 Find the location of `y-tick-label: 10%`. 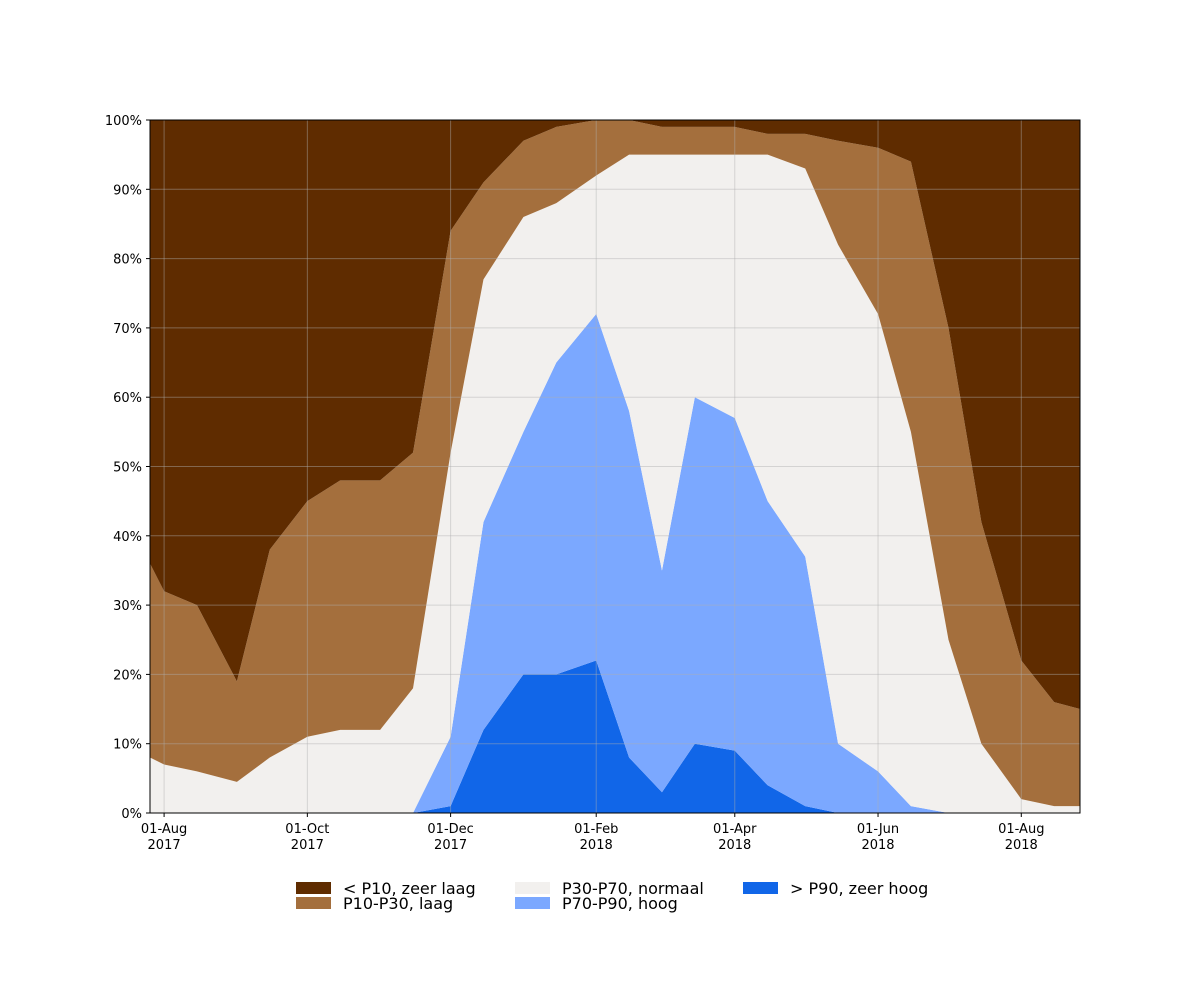

y-tick-label: 10% is located at coordinates (127, 745).